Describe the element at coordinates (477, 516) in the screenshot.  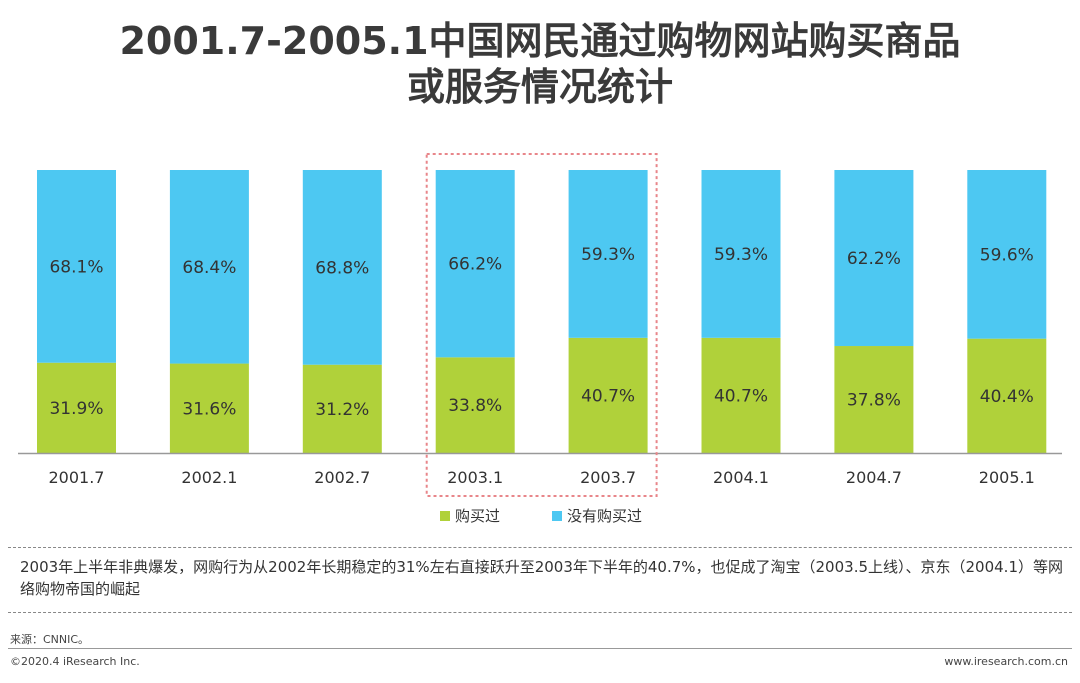
I see `legend-bought-label: 购买过` at that location.